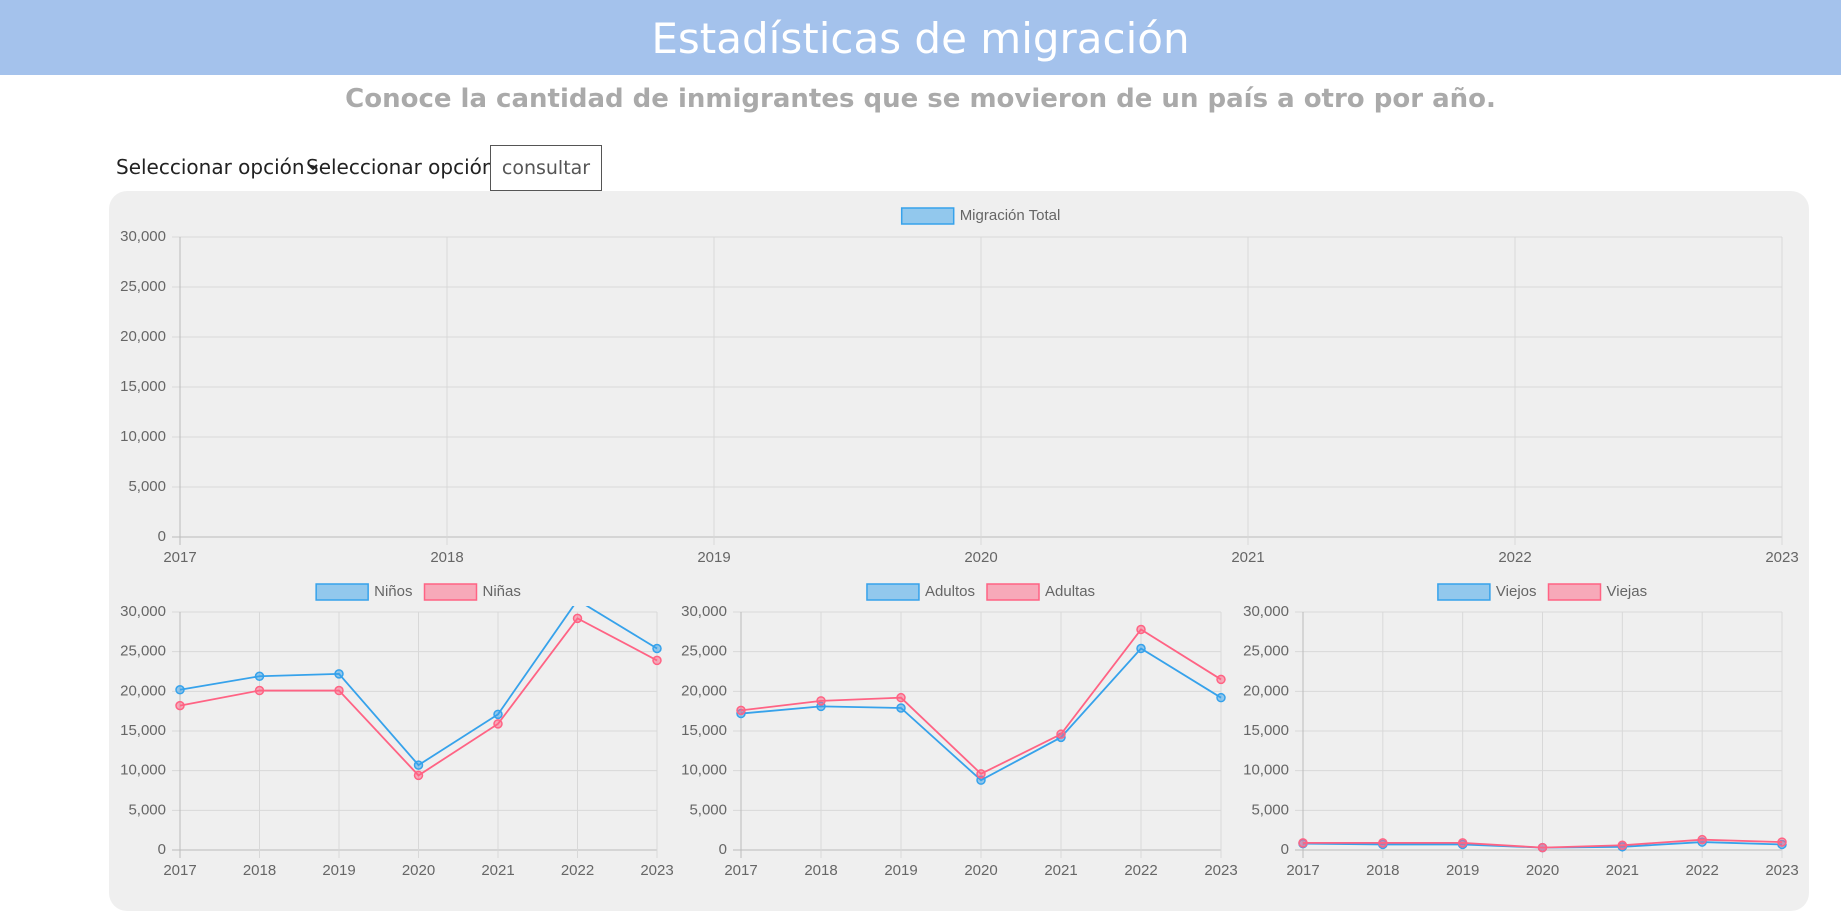  Describe the element at coordinates (406, 167) in the screenshot. I see `destination-select: Seleccionar opción` at that location.